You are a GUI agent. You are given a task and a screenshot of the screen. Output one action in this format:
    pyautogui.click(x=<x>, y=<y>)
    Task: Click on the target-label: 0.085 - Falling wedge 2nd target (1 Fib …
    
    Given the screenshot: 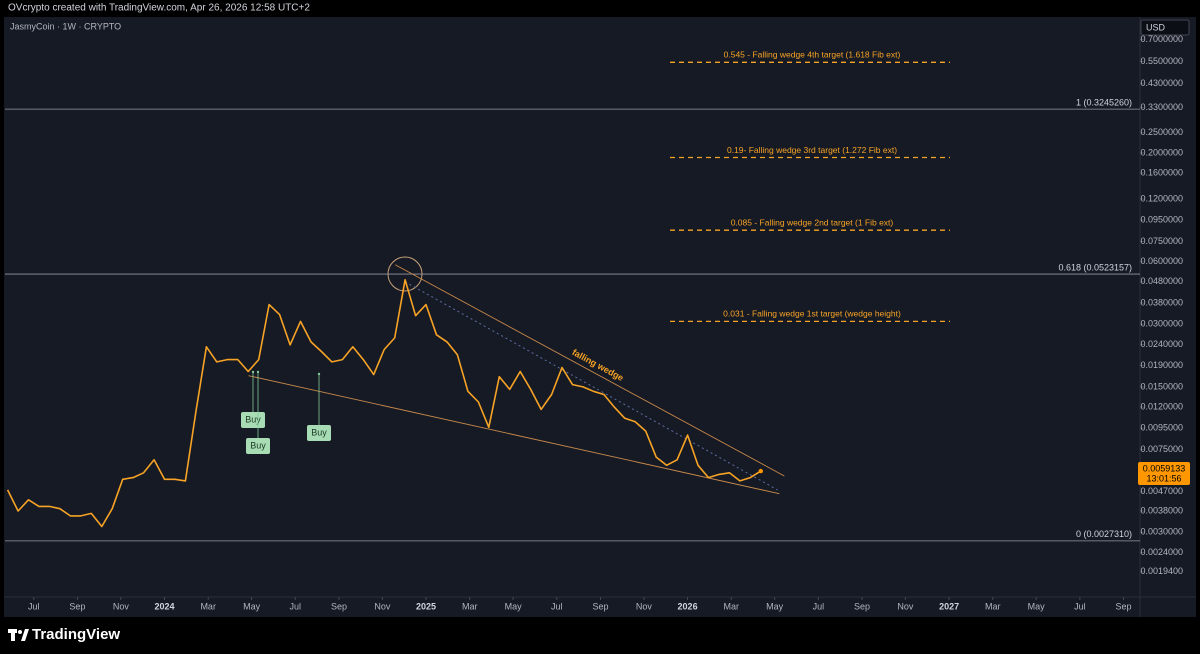 What is the action you would take?
    pyautogui.click(x=812, y=222)
    